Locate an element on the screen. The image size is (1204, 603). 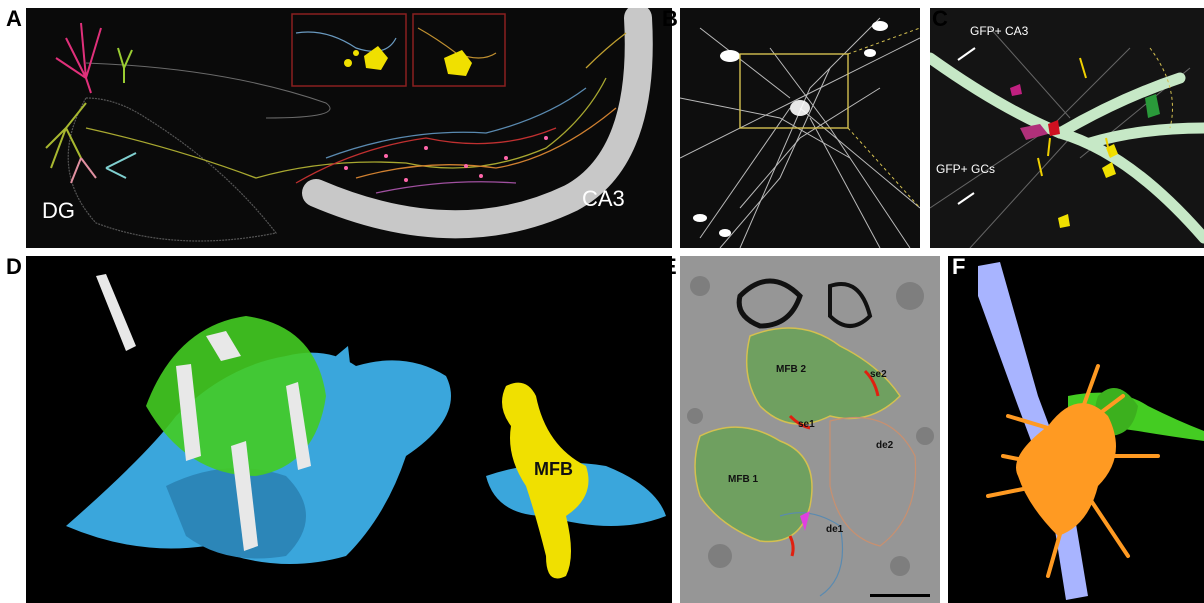
ca3-band is located at coordinates (477, 123).